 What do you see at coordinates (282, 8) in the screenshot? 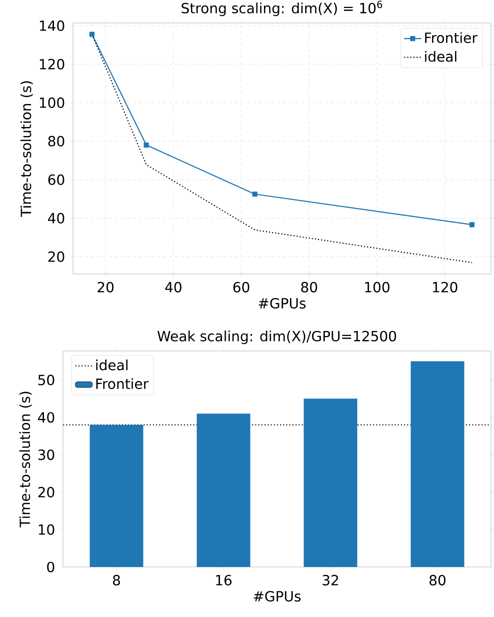
I see `chart-title: Strong scaling: dim(X) = 10$^{6}$` at bounding box center [282, 8].